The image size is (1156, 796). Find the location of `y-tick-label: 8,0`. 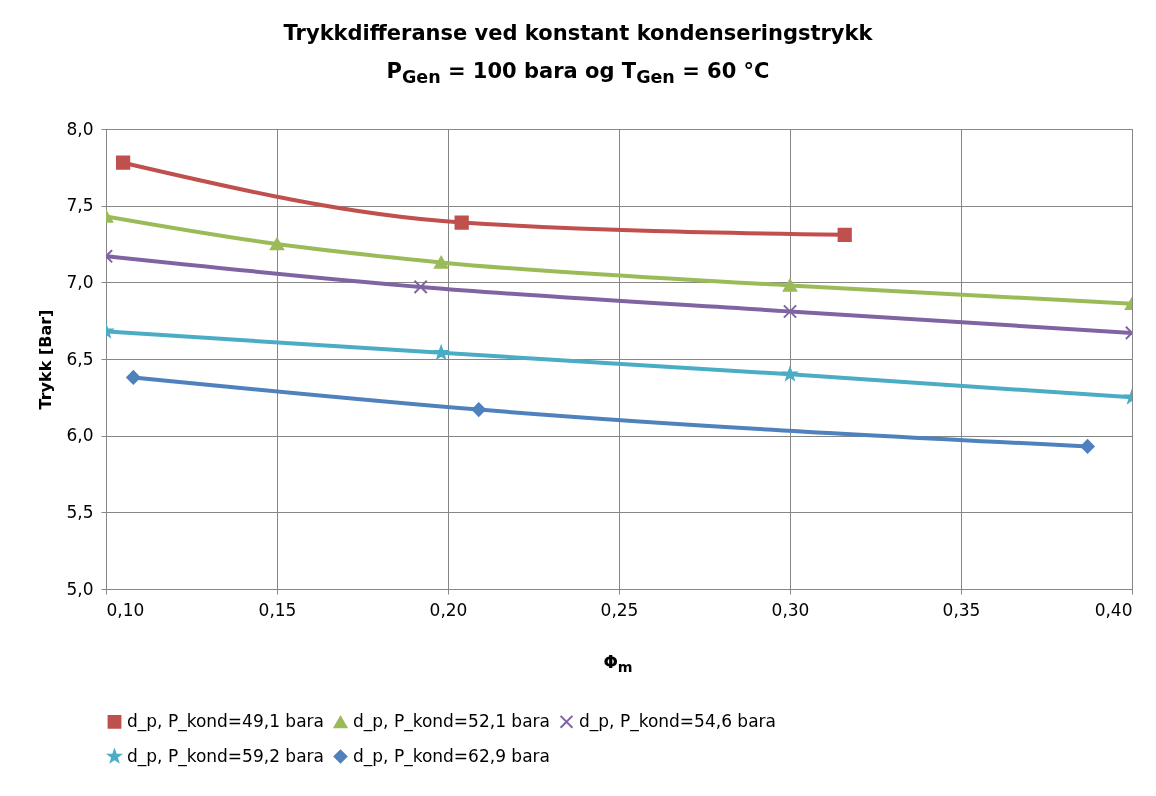

y-tick-label: 8,0 is located at coordinates (80, 128).